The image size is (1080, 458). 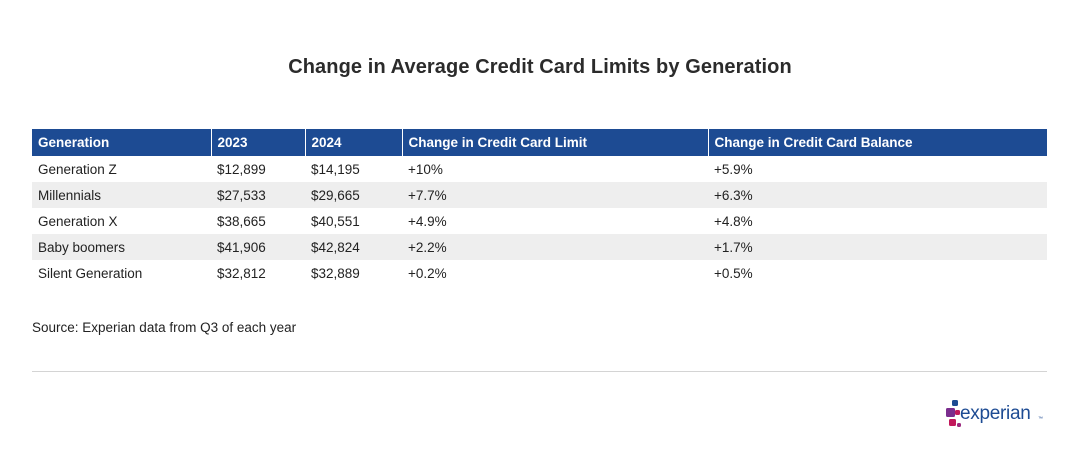 What do you see at coordinates (90, 273) in the screenshot?
I see `cell-generation: Silent Generation` at bounding box center [90, 273].